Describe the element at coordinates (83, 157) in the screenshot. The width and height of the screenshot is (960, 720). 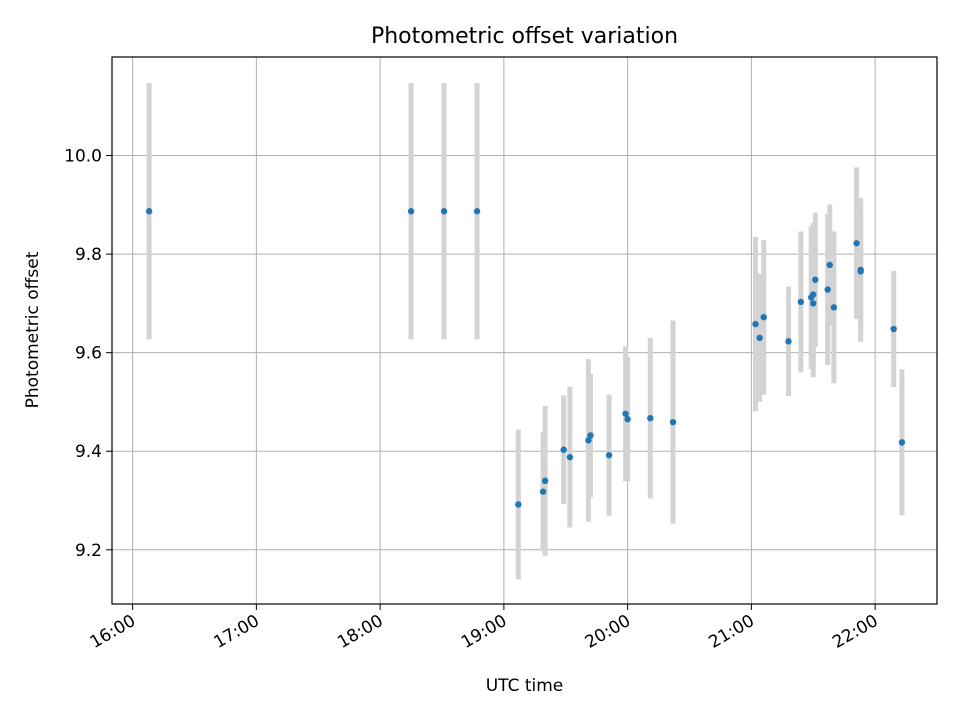
I see `y-tick-label: 10.0` at that location.